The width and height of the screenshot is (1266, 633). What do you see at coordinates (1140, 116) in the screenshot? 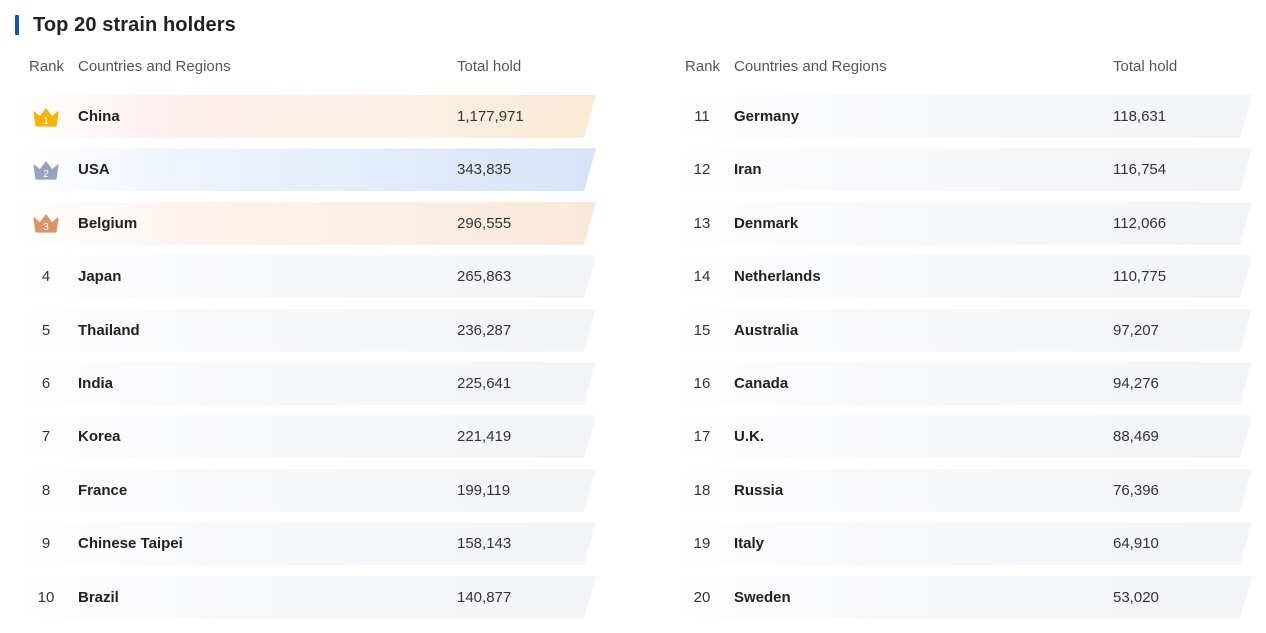
I see `total-hold-value: 118,631` at bounding box center [1140, 116].